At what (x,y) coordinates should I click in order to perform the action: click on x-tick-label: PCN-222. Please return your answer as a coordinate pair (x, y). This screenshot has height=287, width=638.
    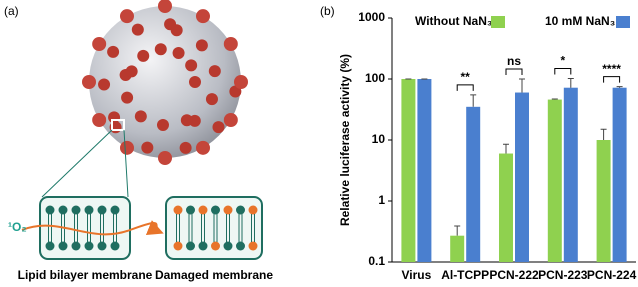
    Looking at the image, I should click on (514, 275).